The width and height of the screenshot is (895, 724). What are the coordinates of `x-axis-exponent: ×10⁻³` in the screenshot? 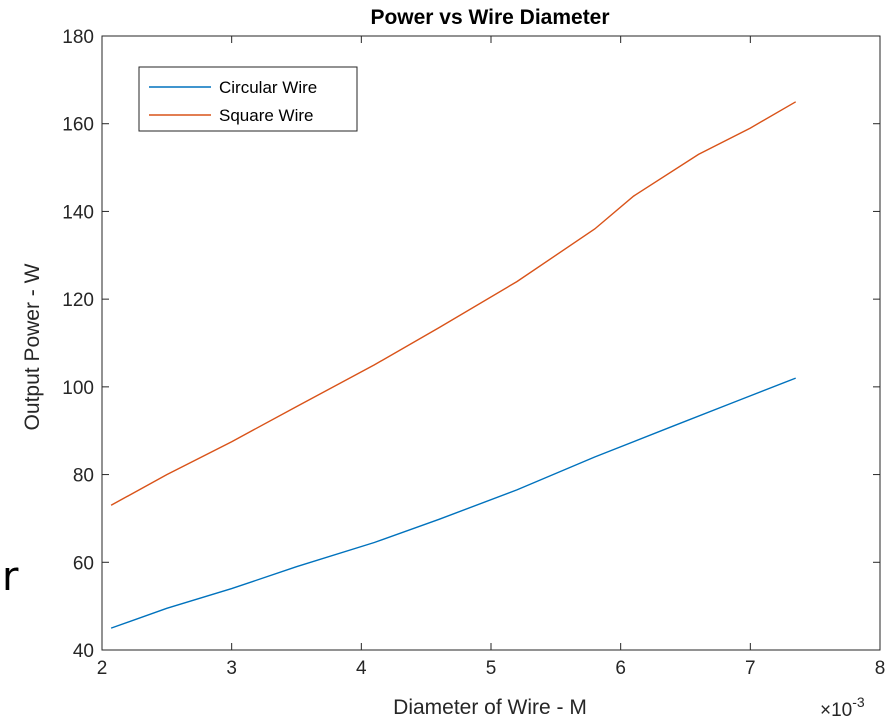 It's located at (842, 707).